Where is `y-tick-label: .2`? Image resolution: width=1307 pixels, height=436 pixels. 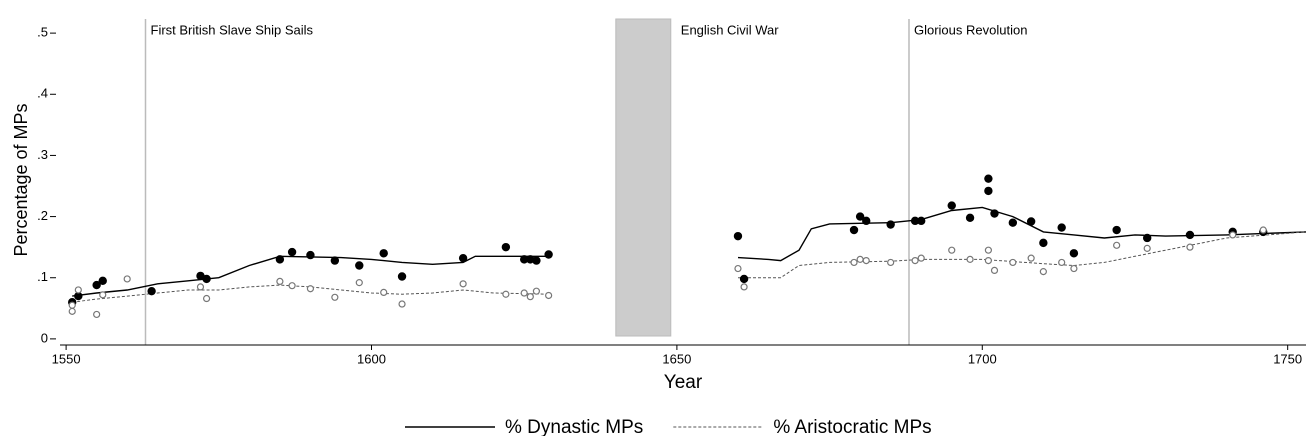
y-tick-label: .2 is located at coordinates (42, 215).